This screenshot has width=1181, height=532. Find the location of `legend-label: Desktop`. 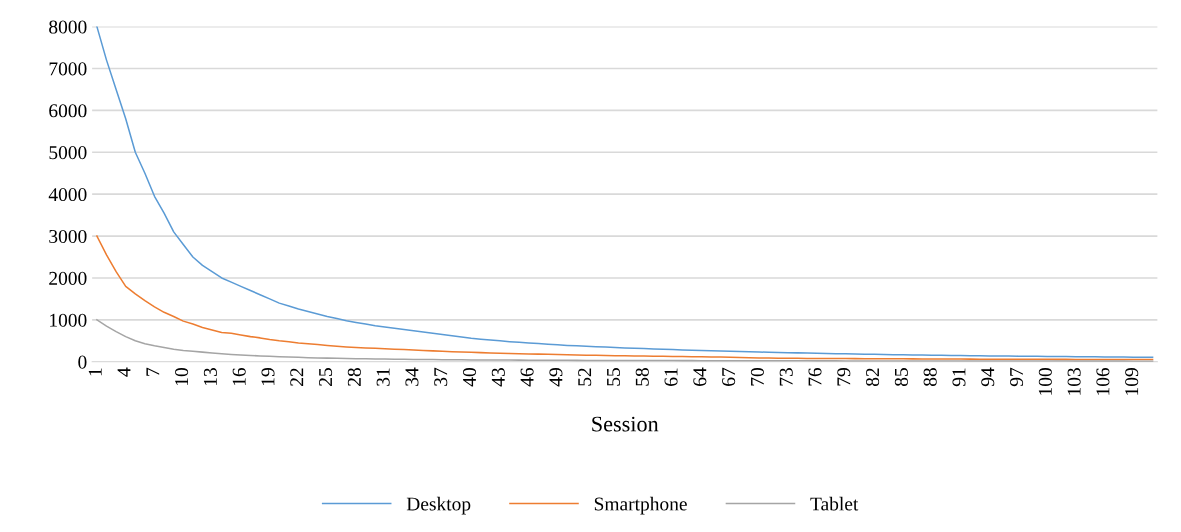

legend-label: Desktop is located at coordinates (438, 505).